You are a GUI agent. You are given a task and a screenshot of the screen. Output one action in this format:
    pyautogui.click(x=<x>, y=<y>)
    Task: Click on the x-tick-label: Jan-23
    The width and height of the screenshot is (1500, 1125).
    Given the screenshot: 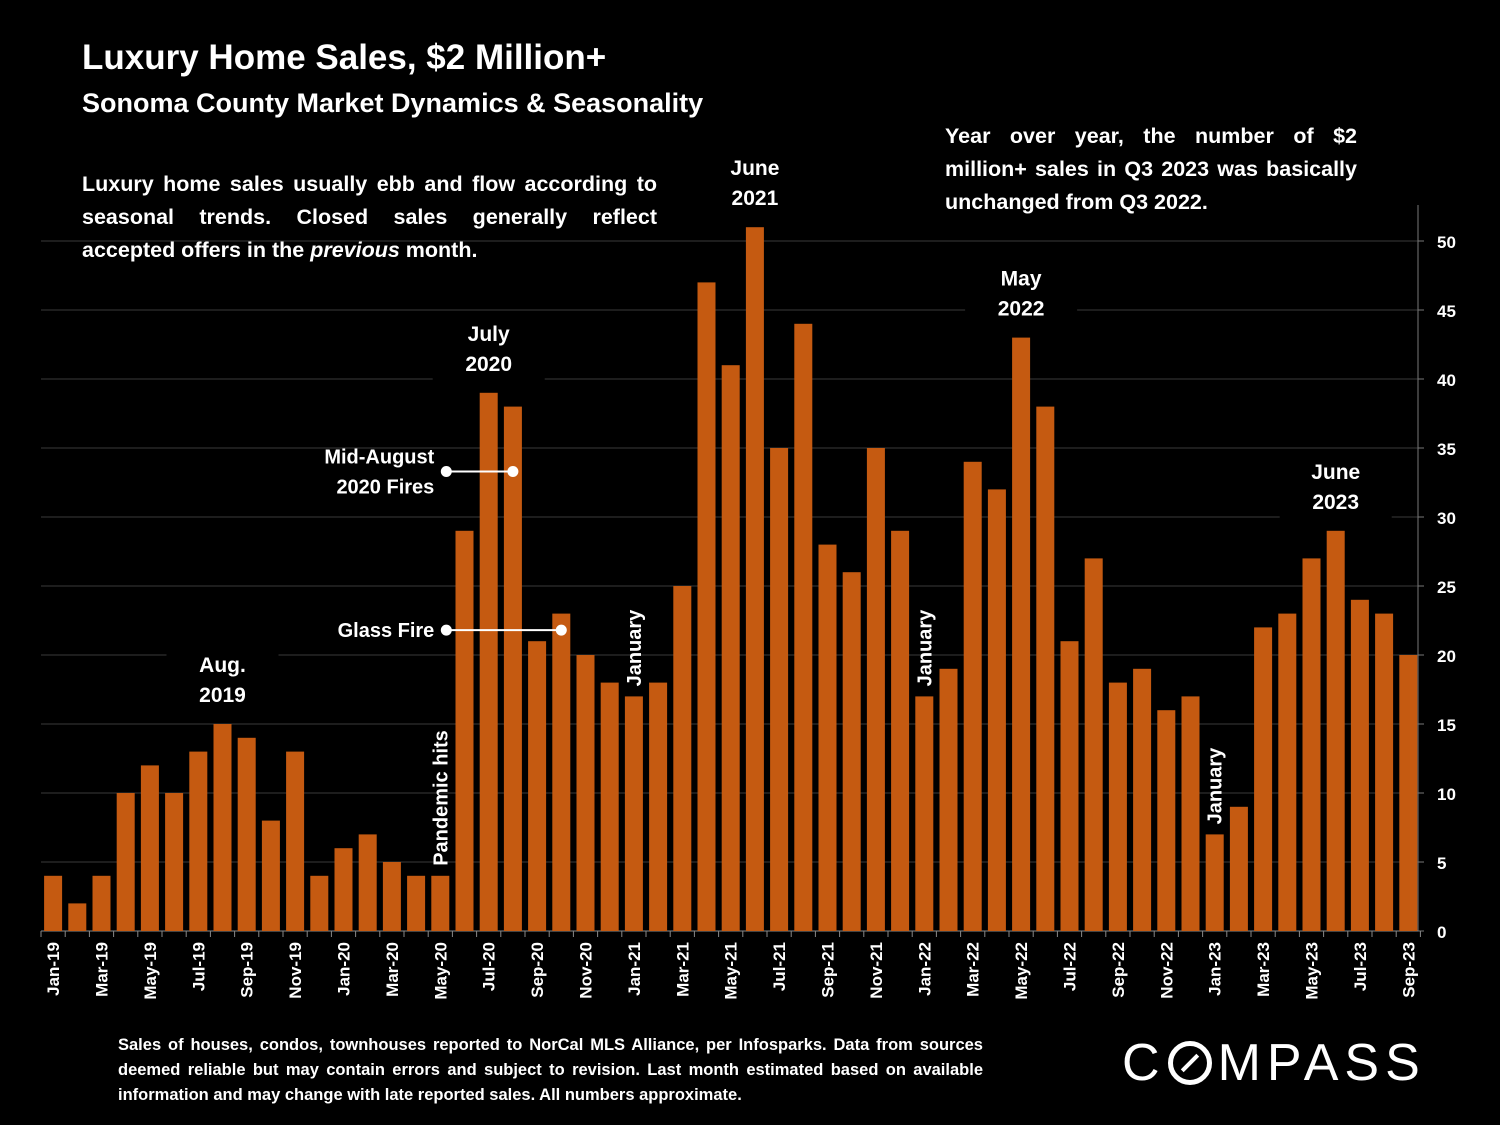 What is the action you would take?
    pyautogui.click(x=1215, y=969)
    